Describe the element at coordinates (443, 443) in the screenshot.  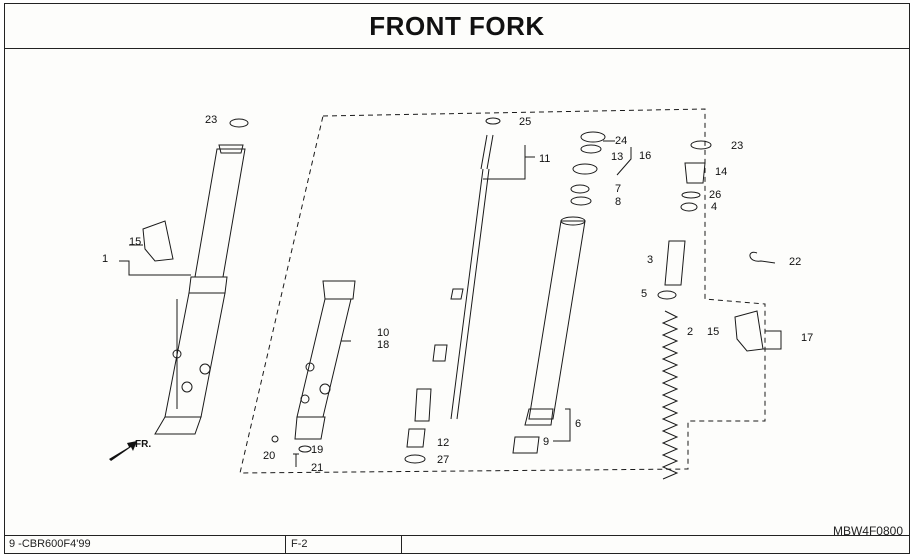
I see `callout-12: 12` at that location.